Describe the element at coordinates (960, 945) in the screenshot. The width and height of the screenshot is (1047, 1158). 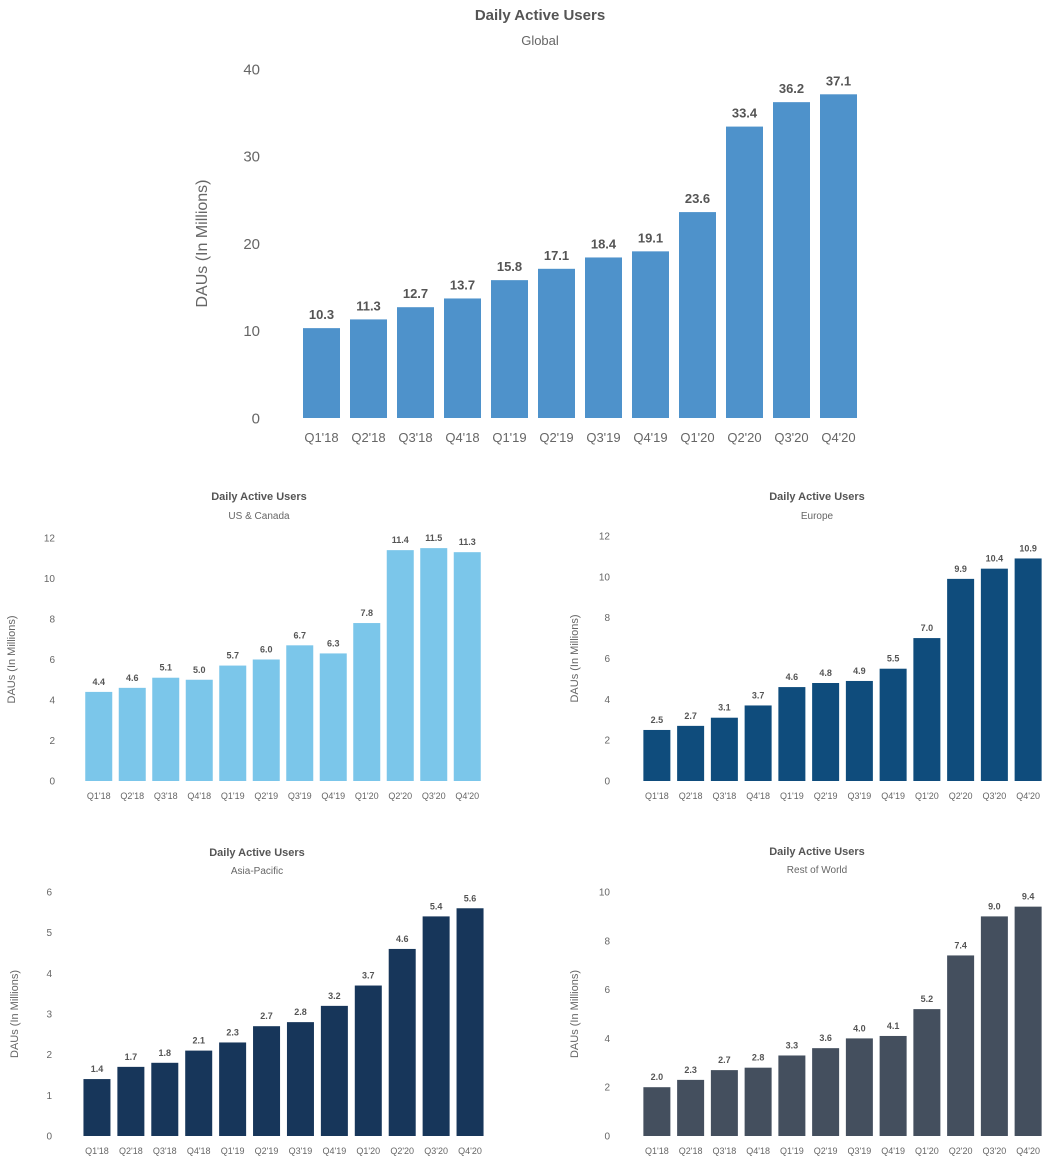
I see `data-label: 7.4` at that location.